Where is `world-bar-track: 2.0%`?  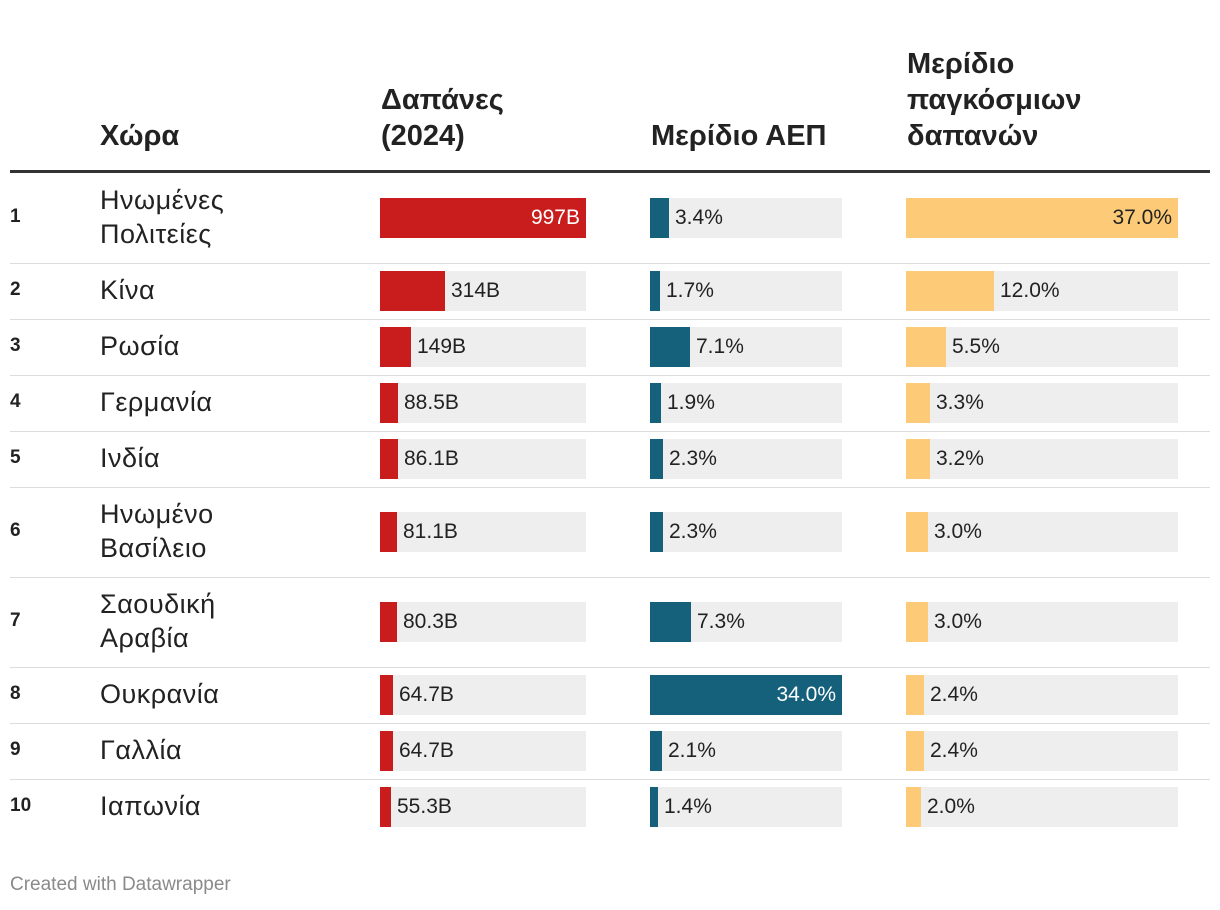
world-bar-track: 2.0% is located at coordinates (1042, 807).